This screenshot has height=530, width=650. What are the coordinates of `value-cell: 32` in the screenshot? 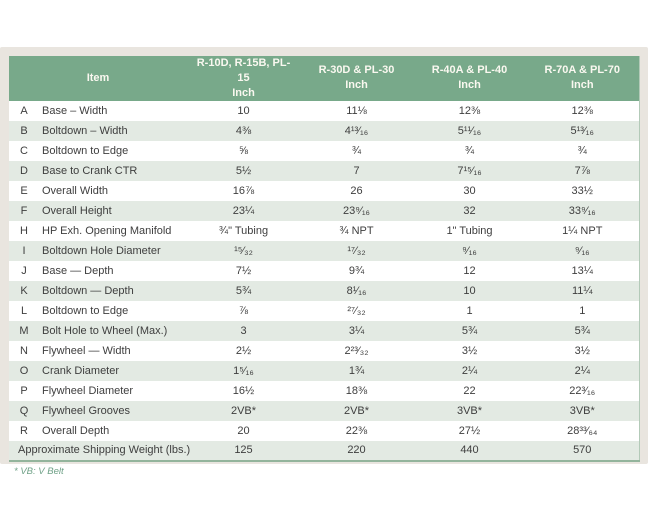 It's located at (469, 210).